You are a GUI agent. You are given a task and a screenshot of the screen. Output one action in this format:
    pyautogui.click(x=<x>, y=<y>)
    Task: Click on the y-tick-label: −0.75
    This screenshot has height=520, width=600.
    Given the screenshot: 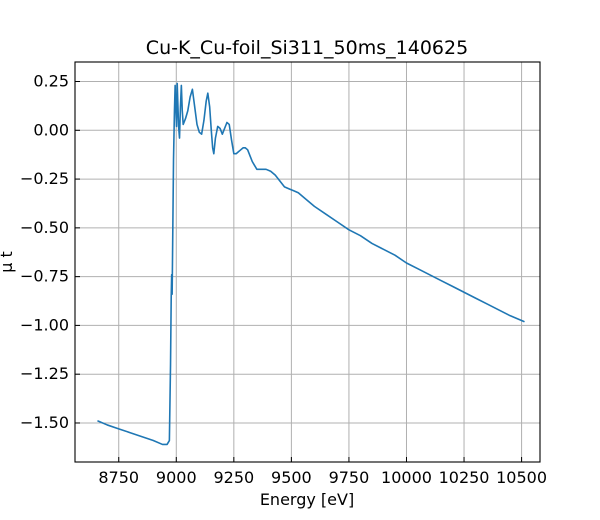 What is the action you would take?
    pyautogui.click(x=44, y=276)
    